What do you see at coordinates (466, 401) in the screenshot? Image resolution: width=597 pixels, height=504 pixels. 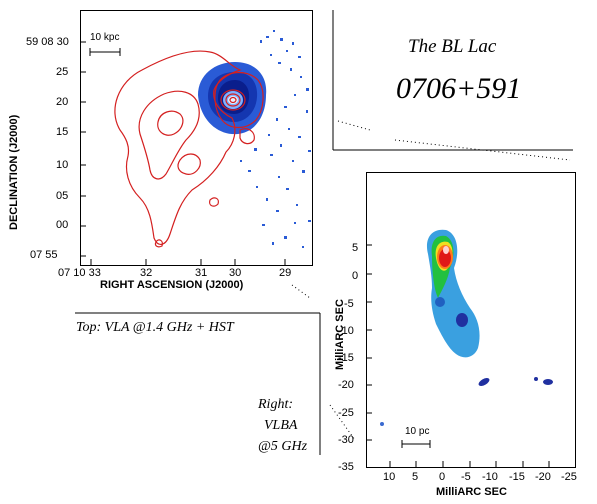 I see `vlba-knots` at bounding box center [466, 401].